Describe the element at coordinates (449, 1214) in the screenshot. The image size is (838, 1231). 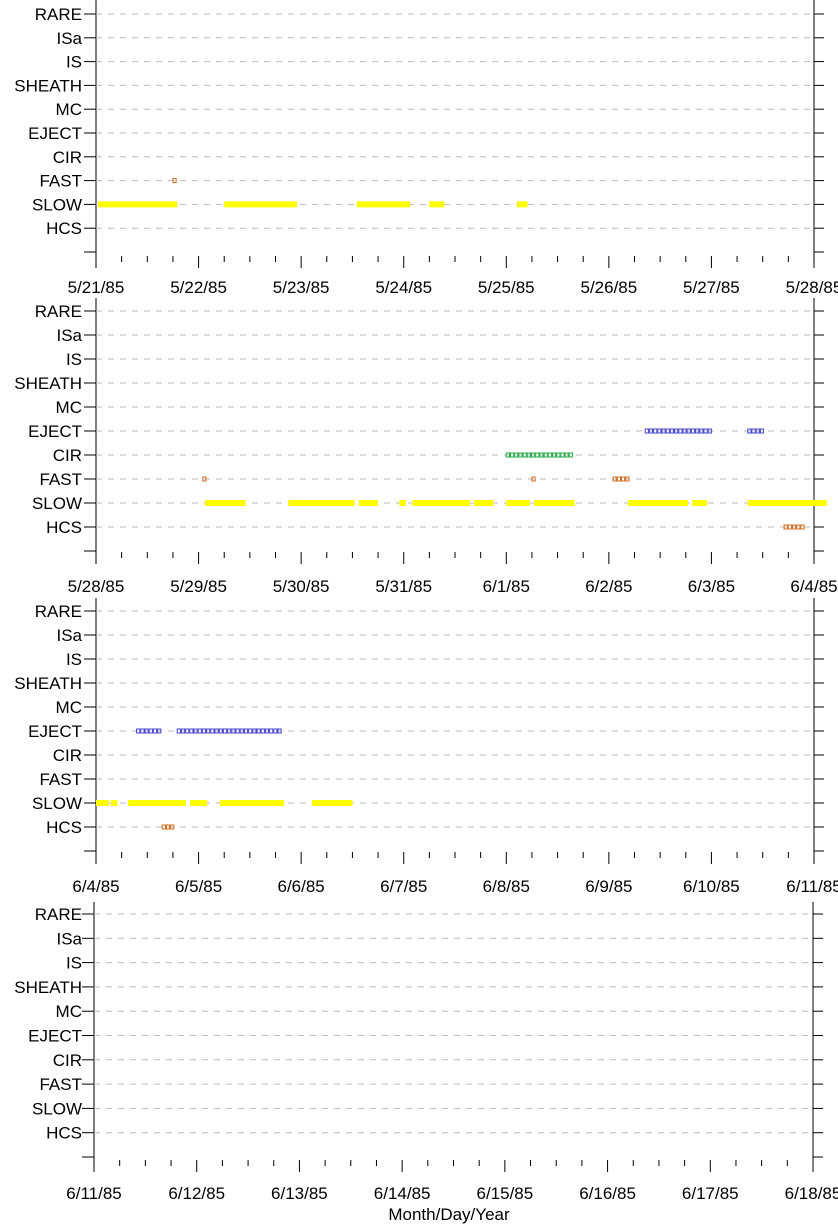
I see `x-axis-label: Month/Day/Year` at that location.